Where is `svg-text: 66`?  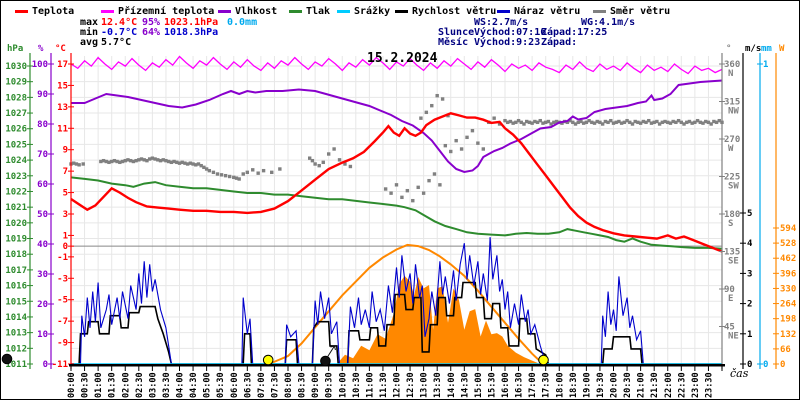
svg-text: 66 is located at coordinates (785, 350).